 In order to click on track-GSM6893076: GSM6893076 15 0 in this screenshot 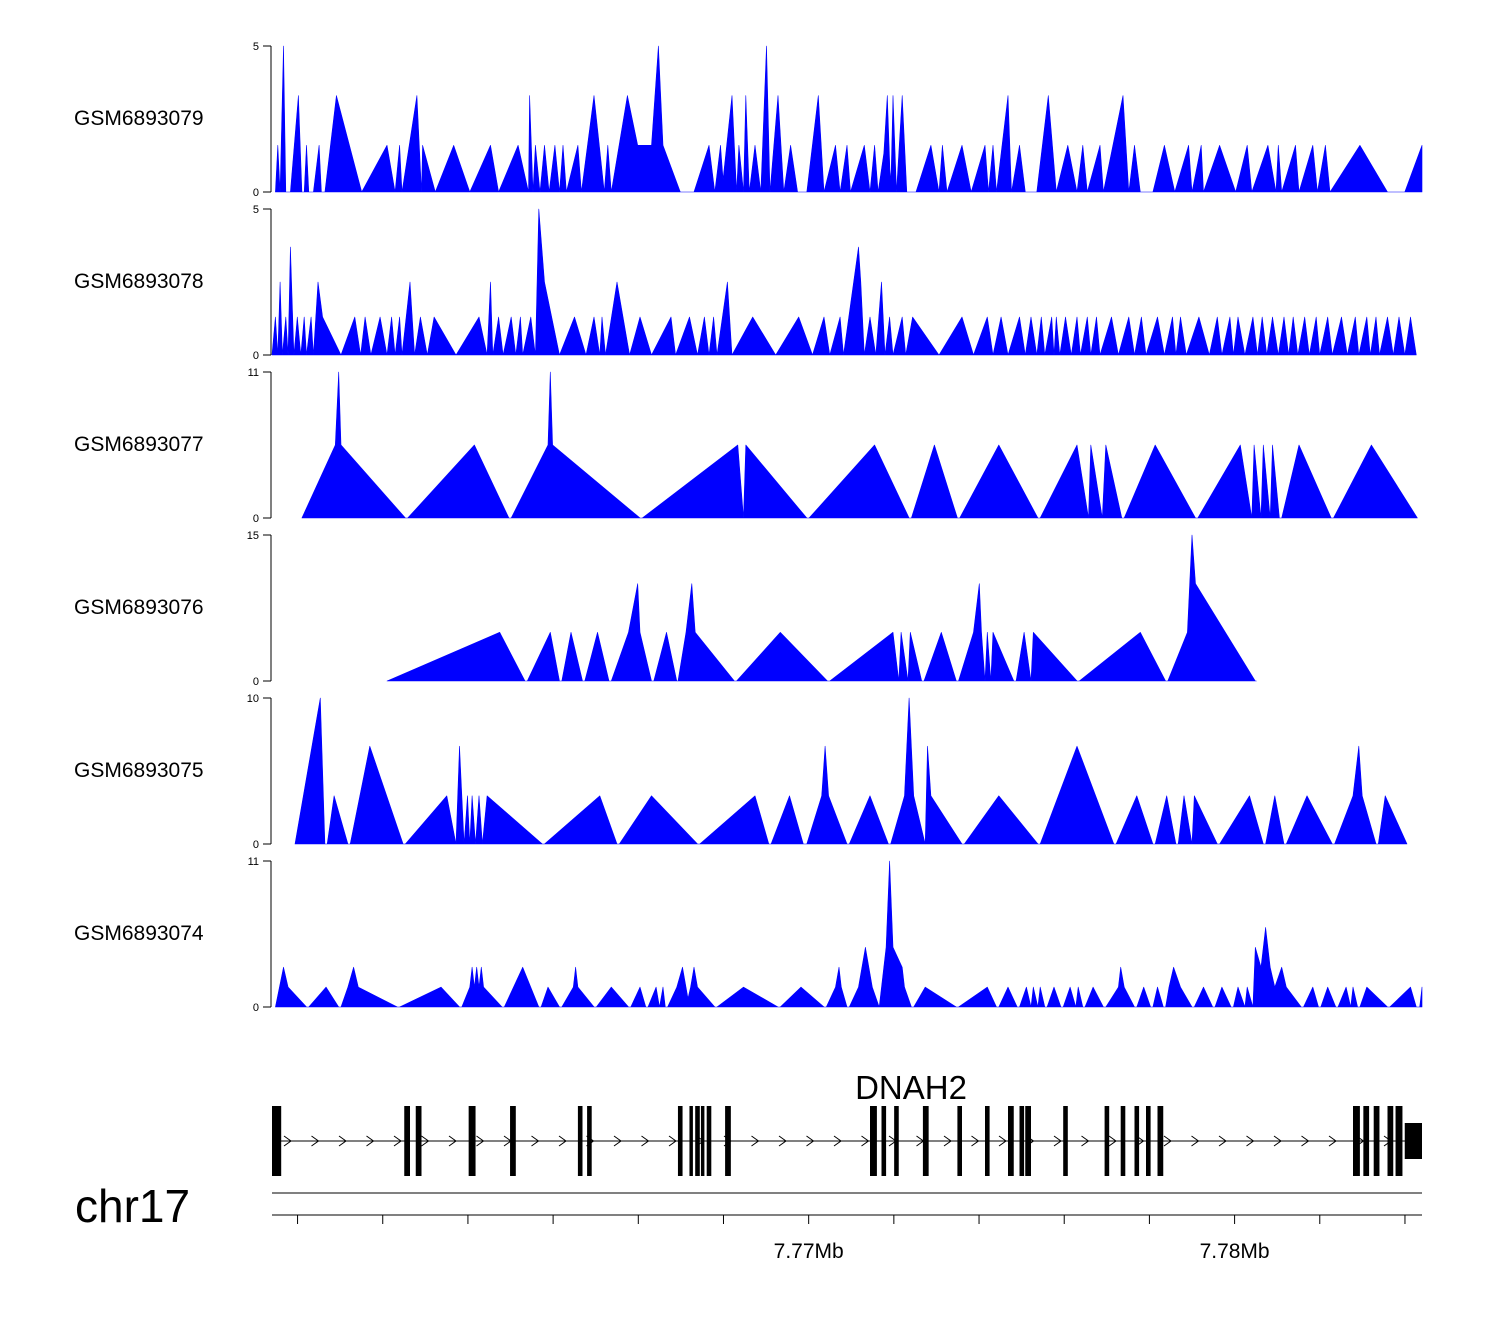, I will do `click(665, 609)`.